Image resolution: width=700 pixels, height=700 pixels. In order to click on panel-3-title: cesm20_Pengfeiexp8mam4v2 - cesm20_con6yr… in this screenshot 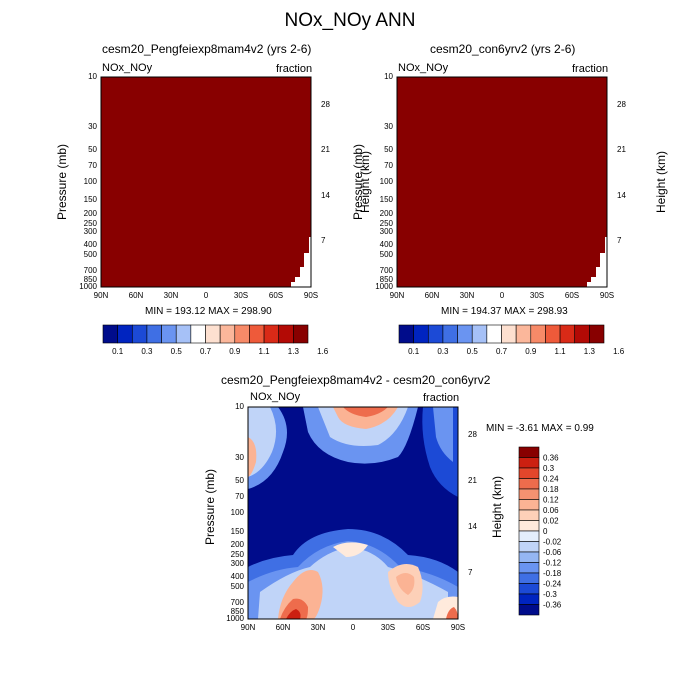, I will do `click(356, 380)`.